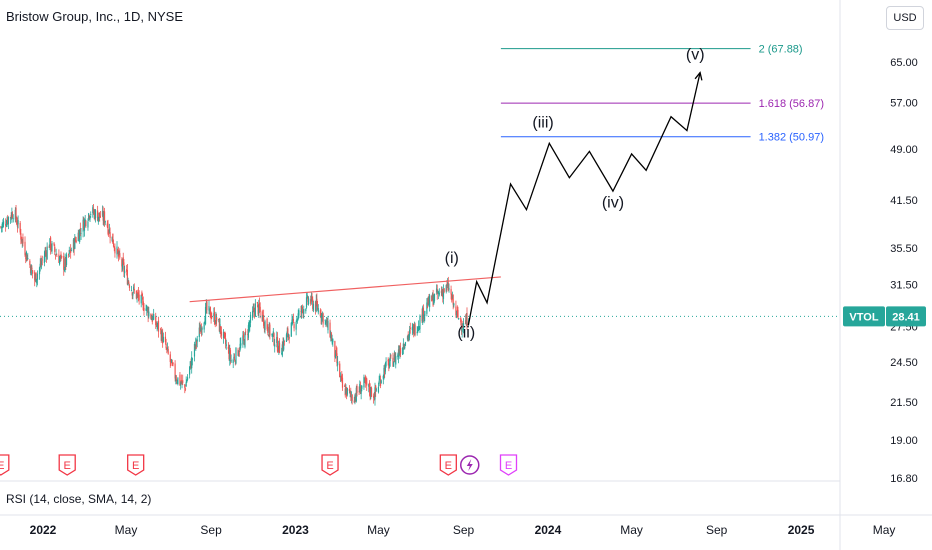 The width and height of the screenshot is (932, 550). I want to click on dividend-marker, so click(470, 465).